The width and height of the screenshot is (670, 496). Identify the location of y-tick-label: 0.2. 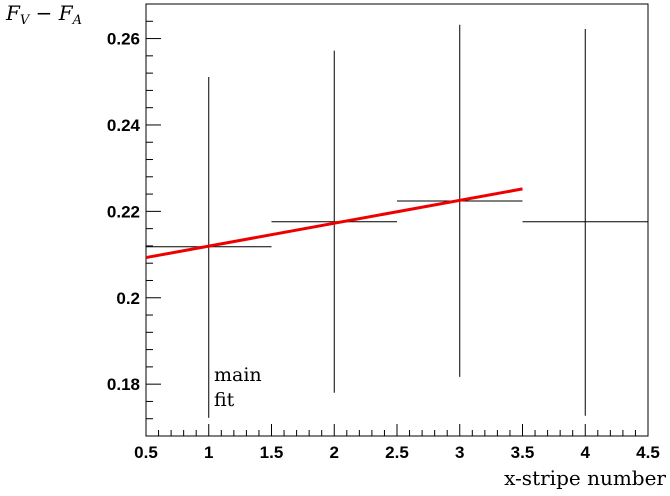
(128, 298).